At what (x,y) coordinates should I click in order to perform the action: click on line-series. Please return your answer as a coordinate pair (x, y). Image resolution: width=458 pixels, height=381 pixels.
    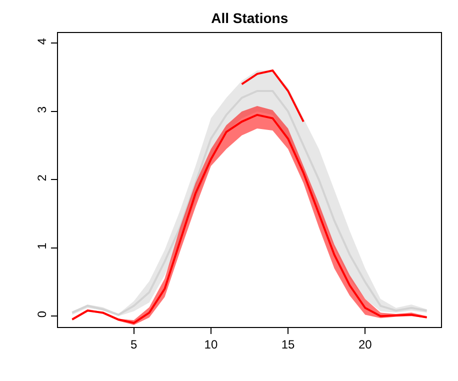
    Looking at the image, I should click on (272, 96).